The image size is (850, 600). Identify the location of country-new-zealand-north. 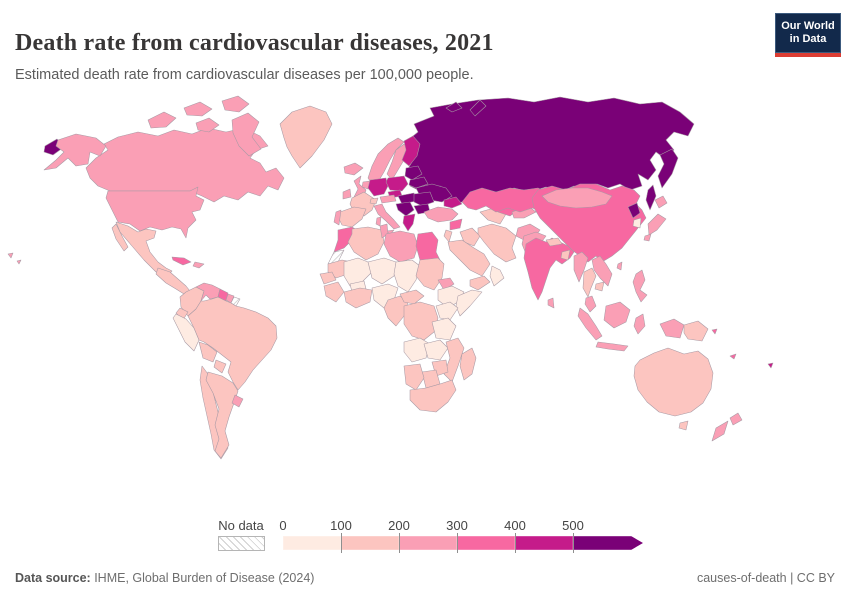
(736, 419).